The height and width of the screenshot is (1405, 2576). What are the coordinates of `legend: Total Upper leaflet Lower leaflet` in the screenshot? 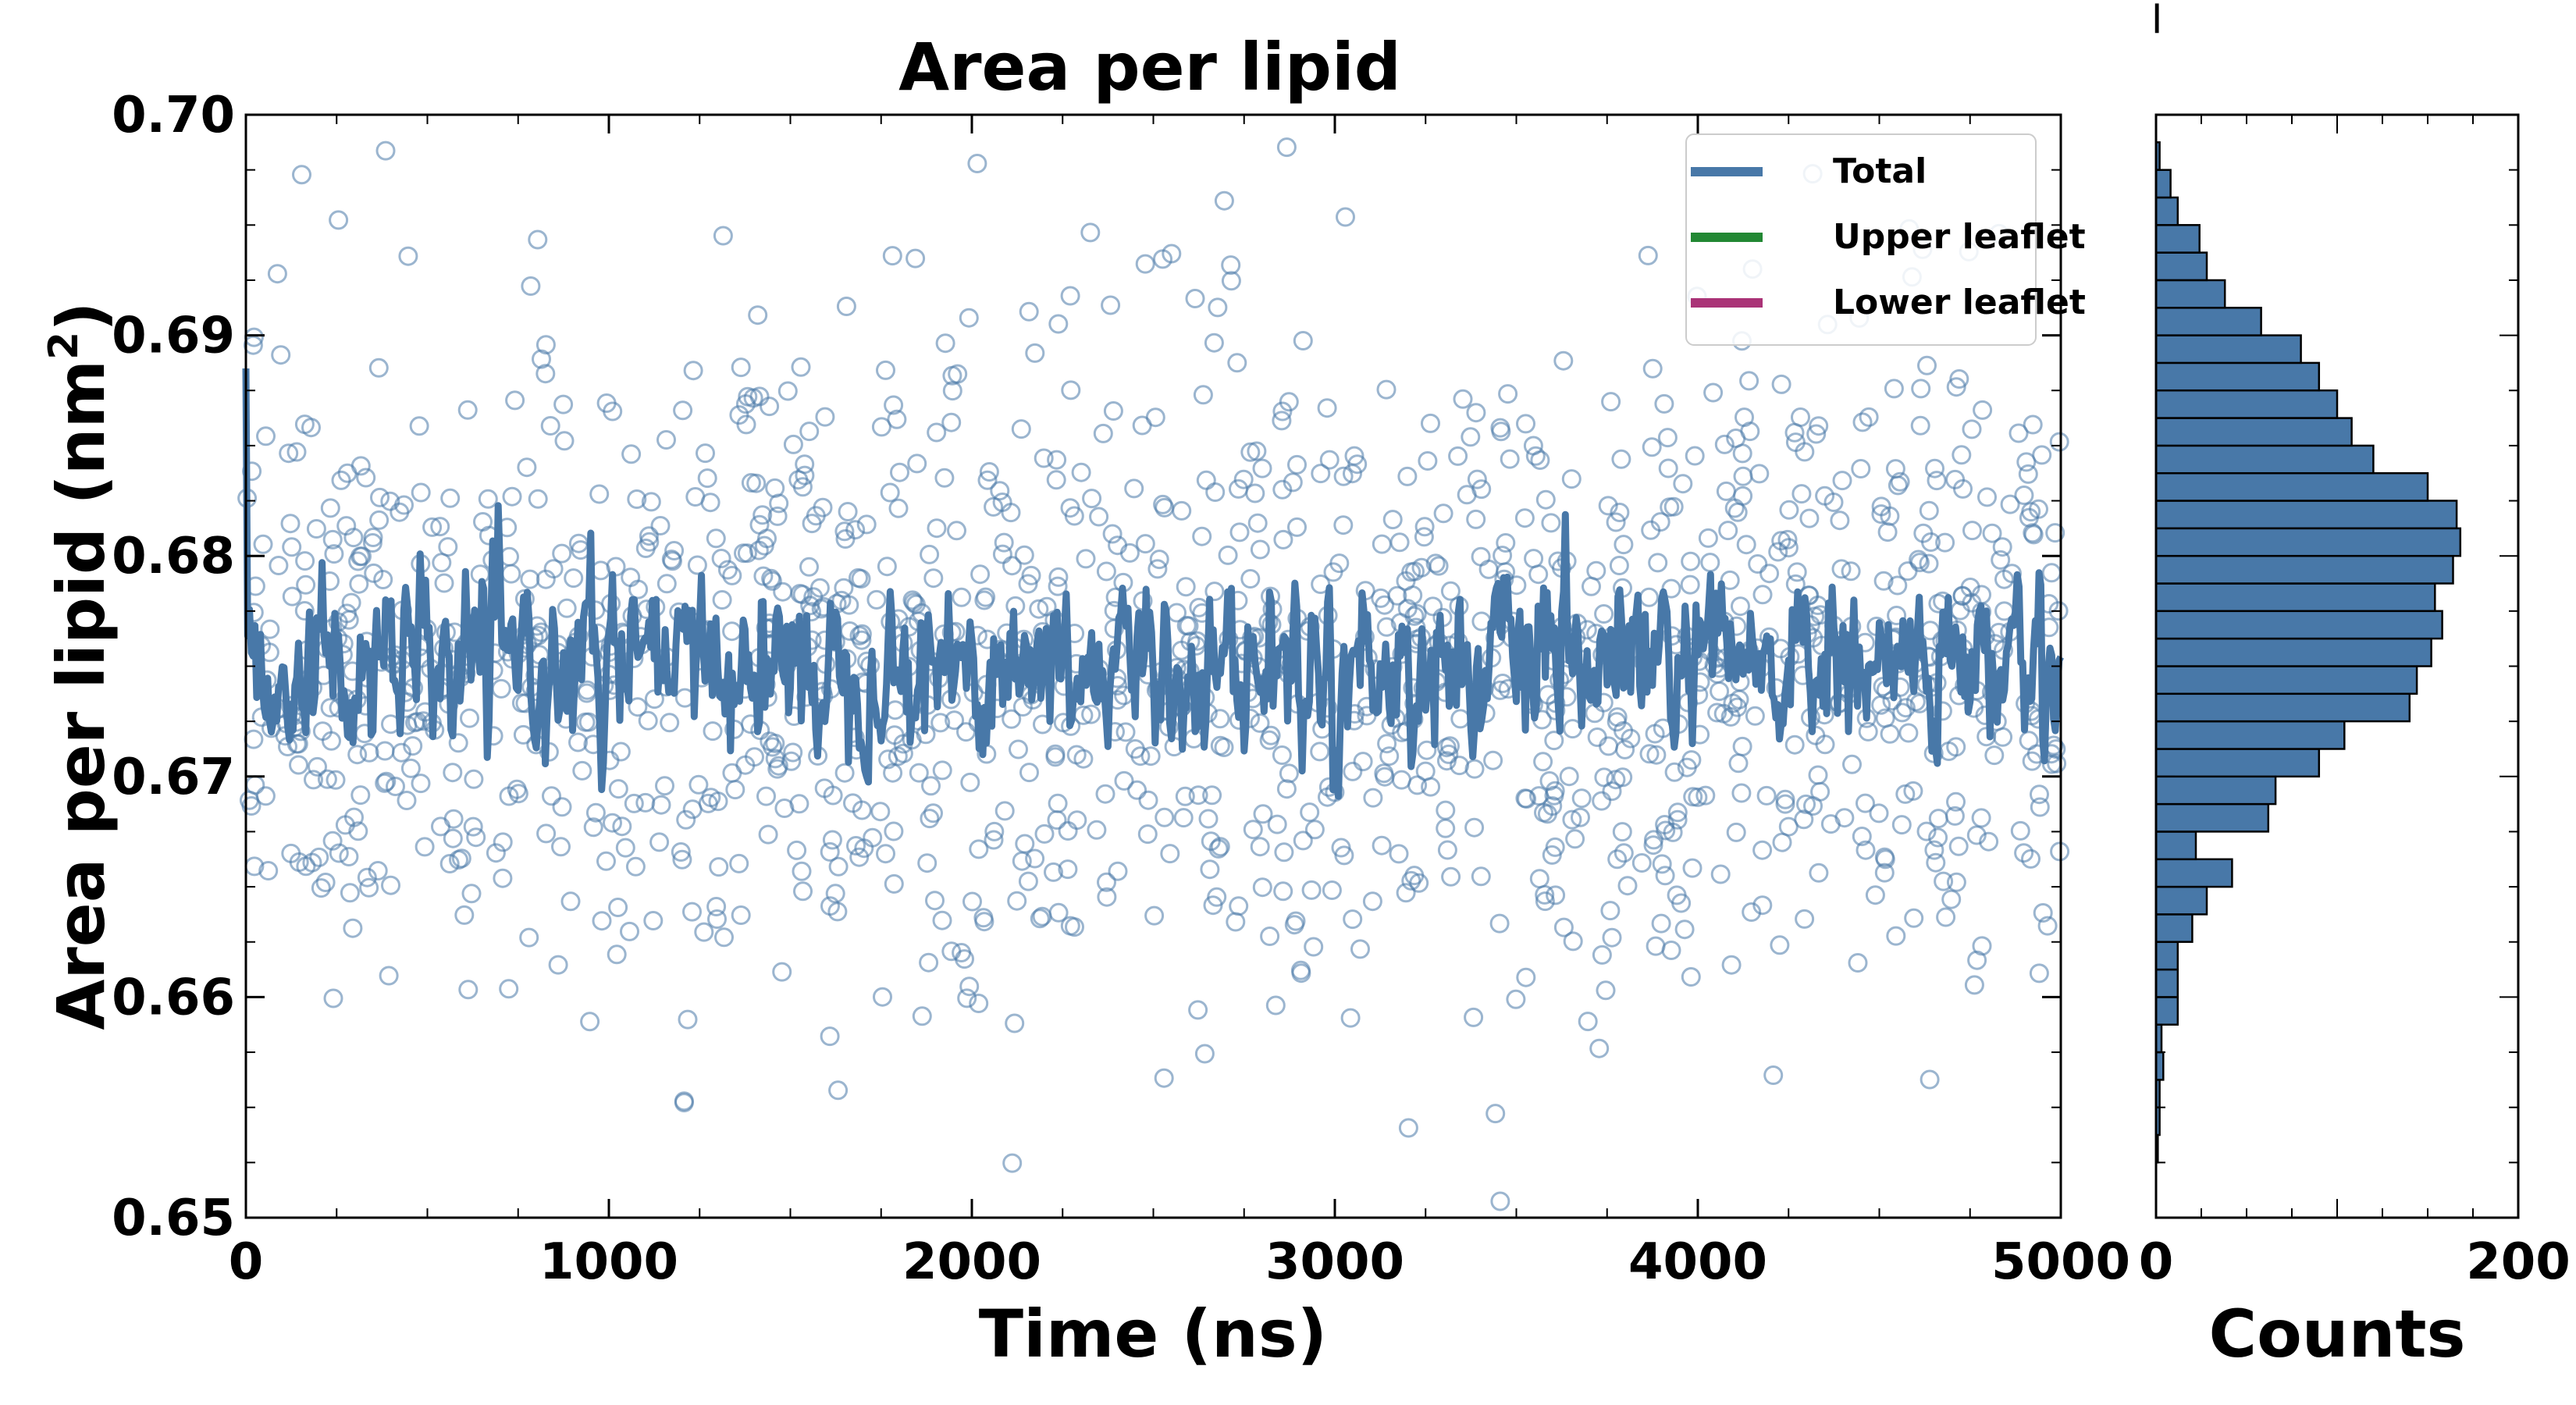 It's located at (1885, 240).